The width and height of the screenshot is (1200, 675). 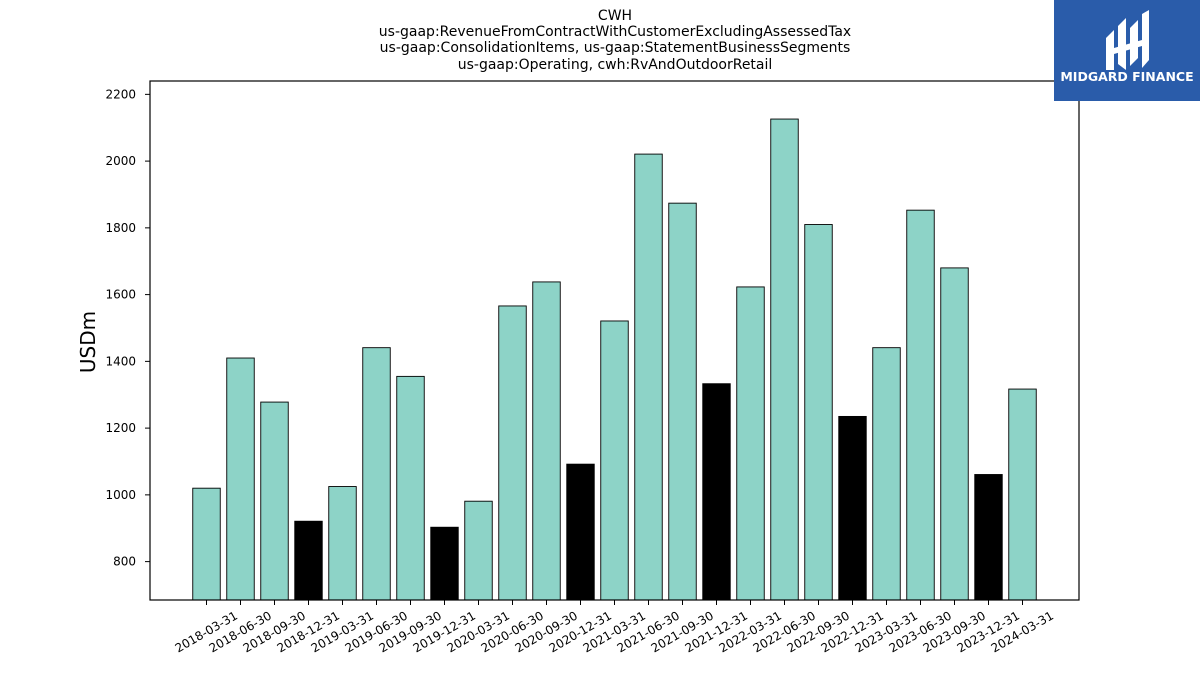 What do you see at coordinates (120, 495) in the screenshot?
I see `y-tick-label: 1000` at bounding box center [120, 495].